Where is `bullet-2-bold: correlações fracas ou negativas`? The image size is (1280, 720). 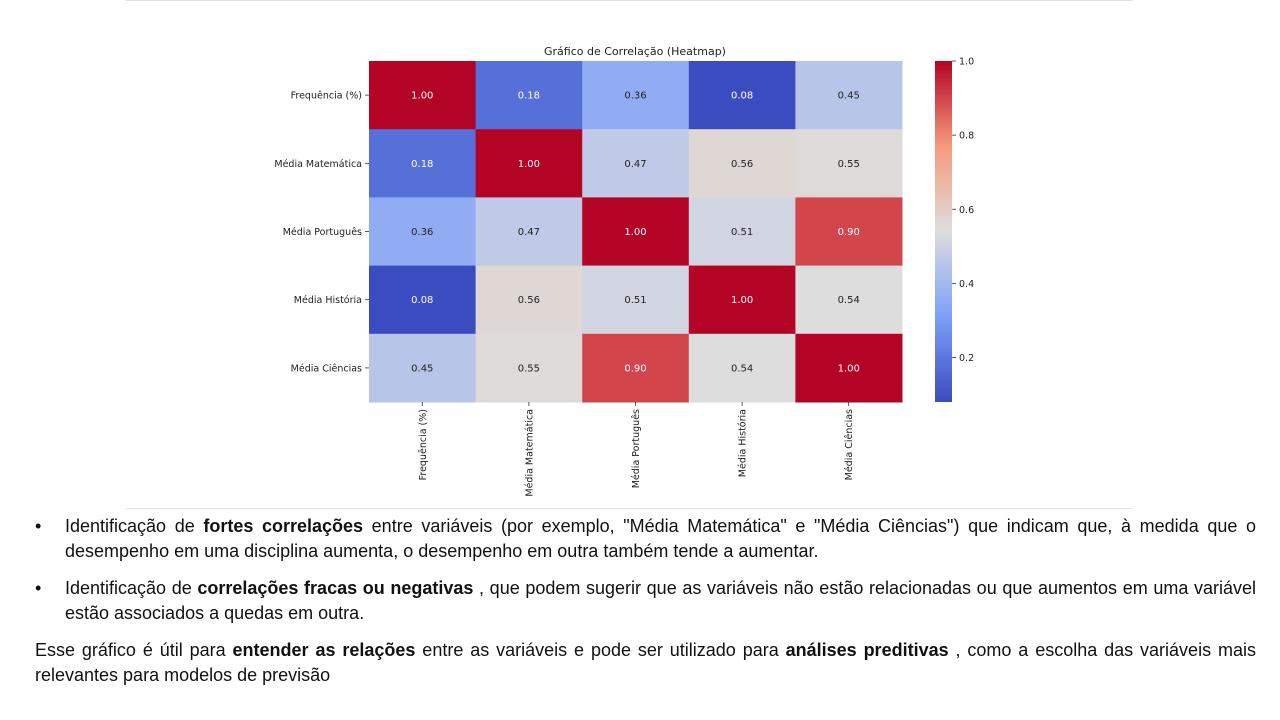
bullet-2-bold: correlações fracas ou negativas is located at coordinates (335, 588).